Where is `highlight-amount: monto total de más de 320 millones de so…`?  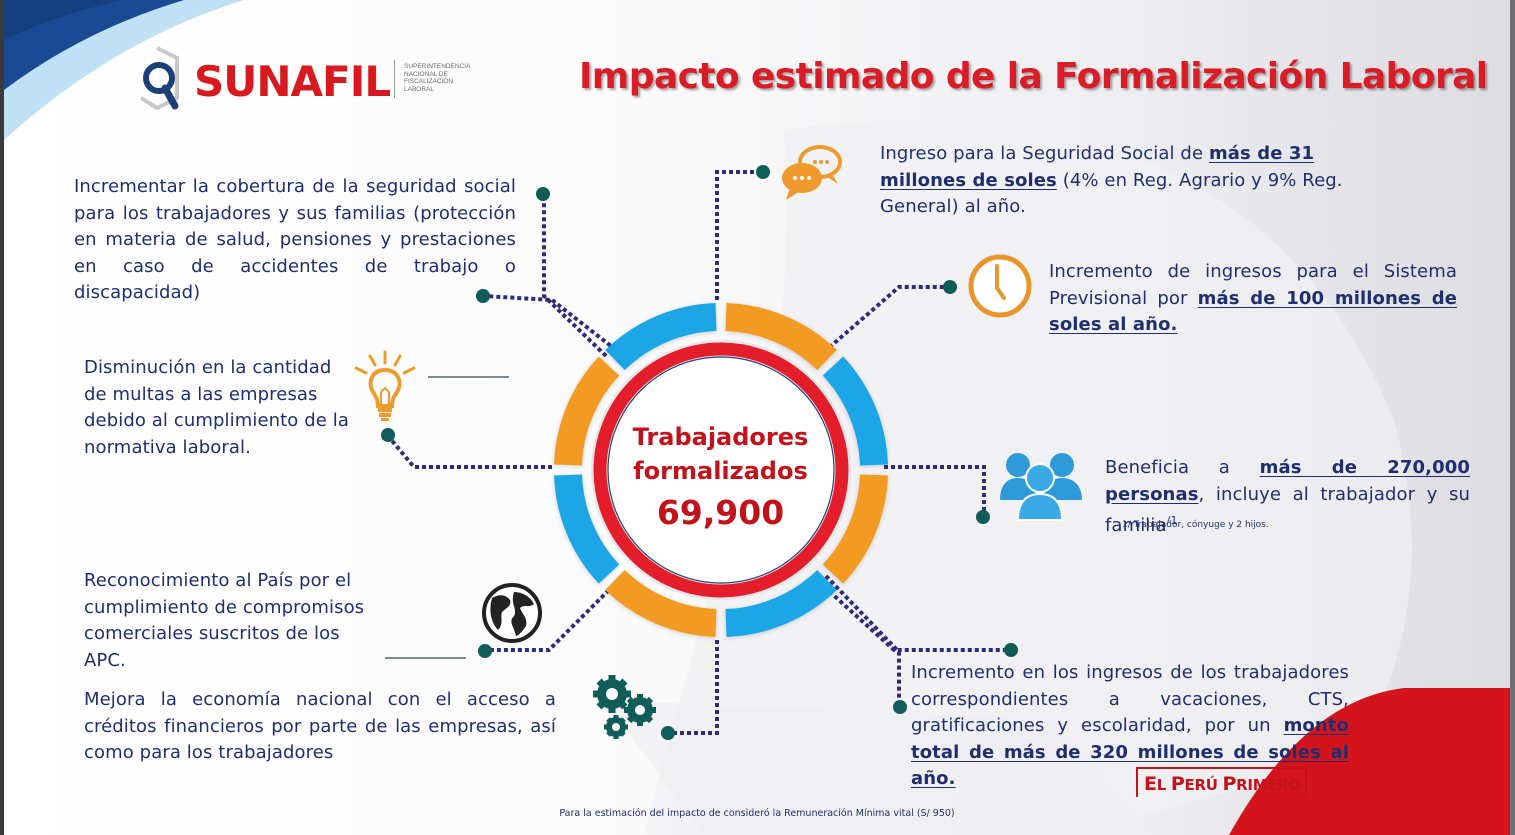
highlight-amount: monto total de más de 320 millones de so… is located at coordinates (1130, 752).